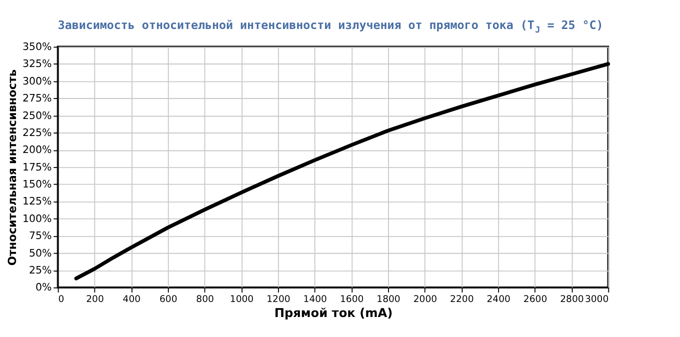 The width and height of the screenshot is (680, 337). Describe the element at coordinates (425, 299) in the screenshot. I see `x-tick-label: 2000` at that location.